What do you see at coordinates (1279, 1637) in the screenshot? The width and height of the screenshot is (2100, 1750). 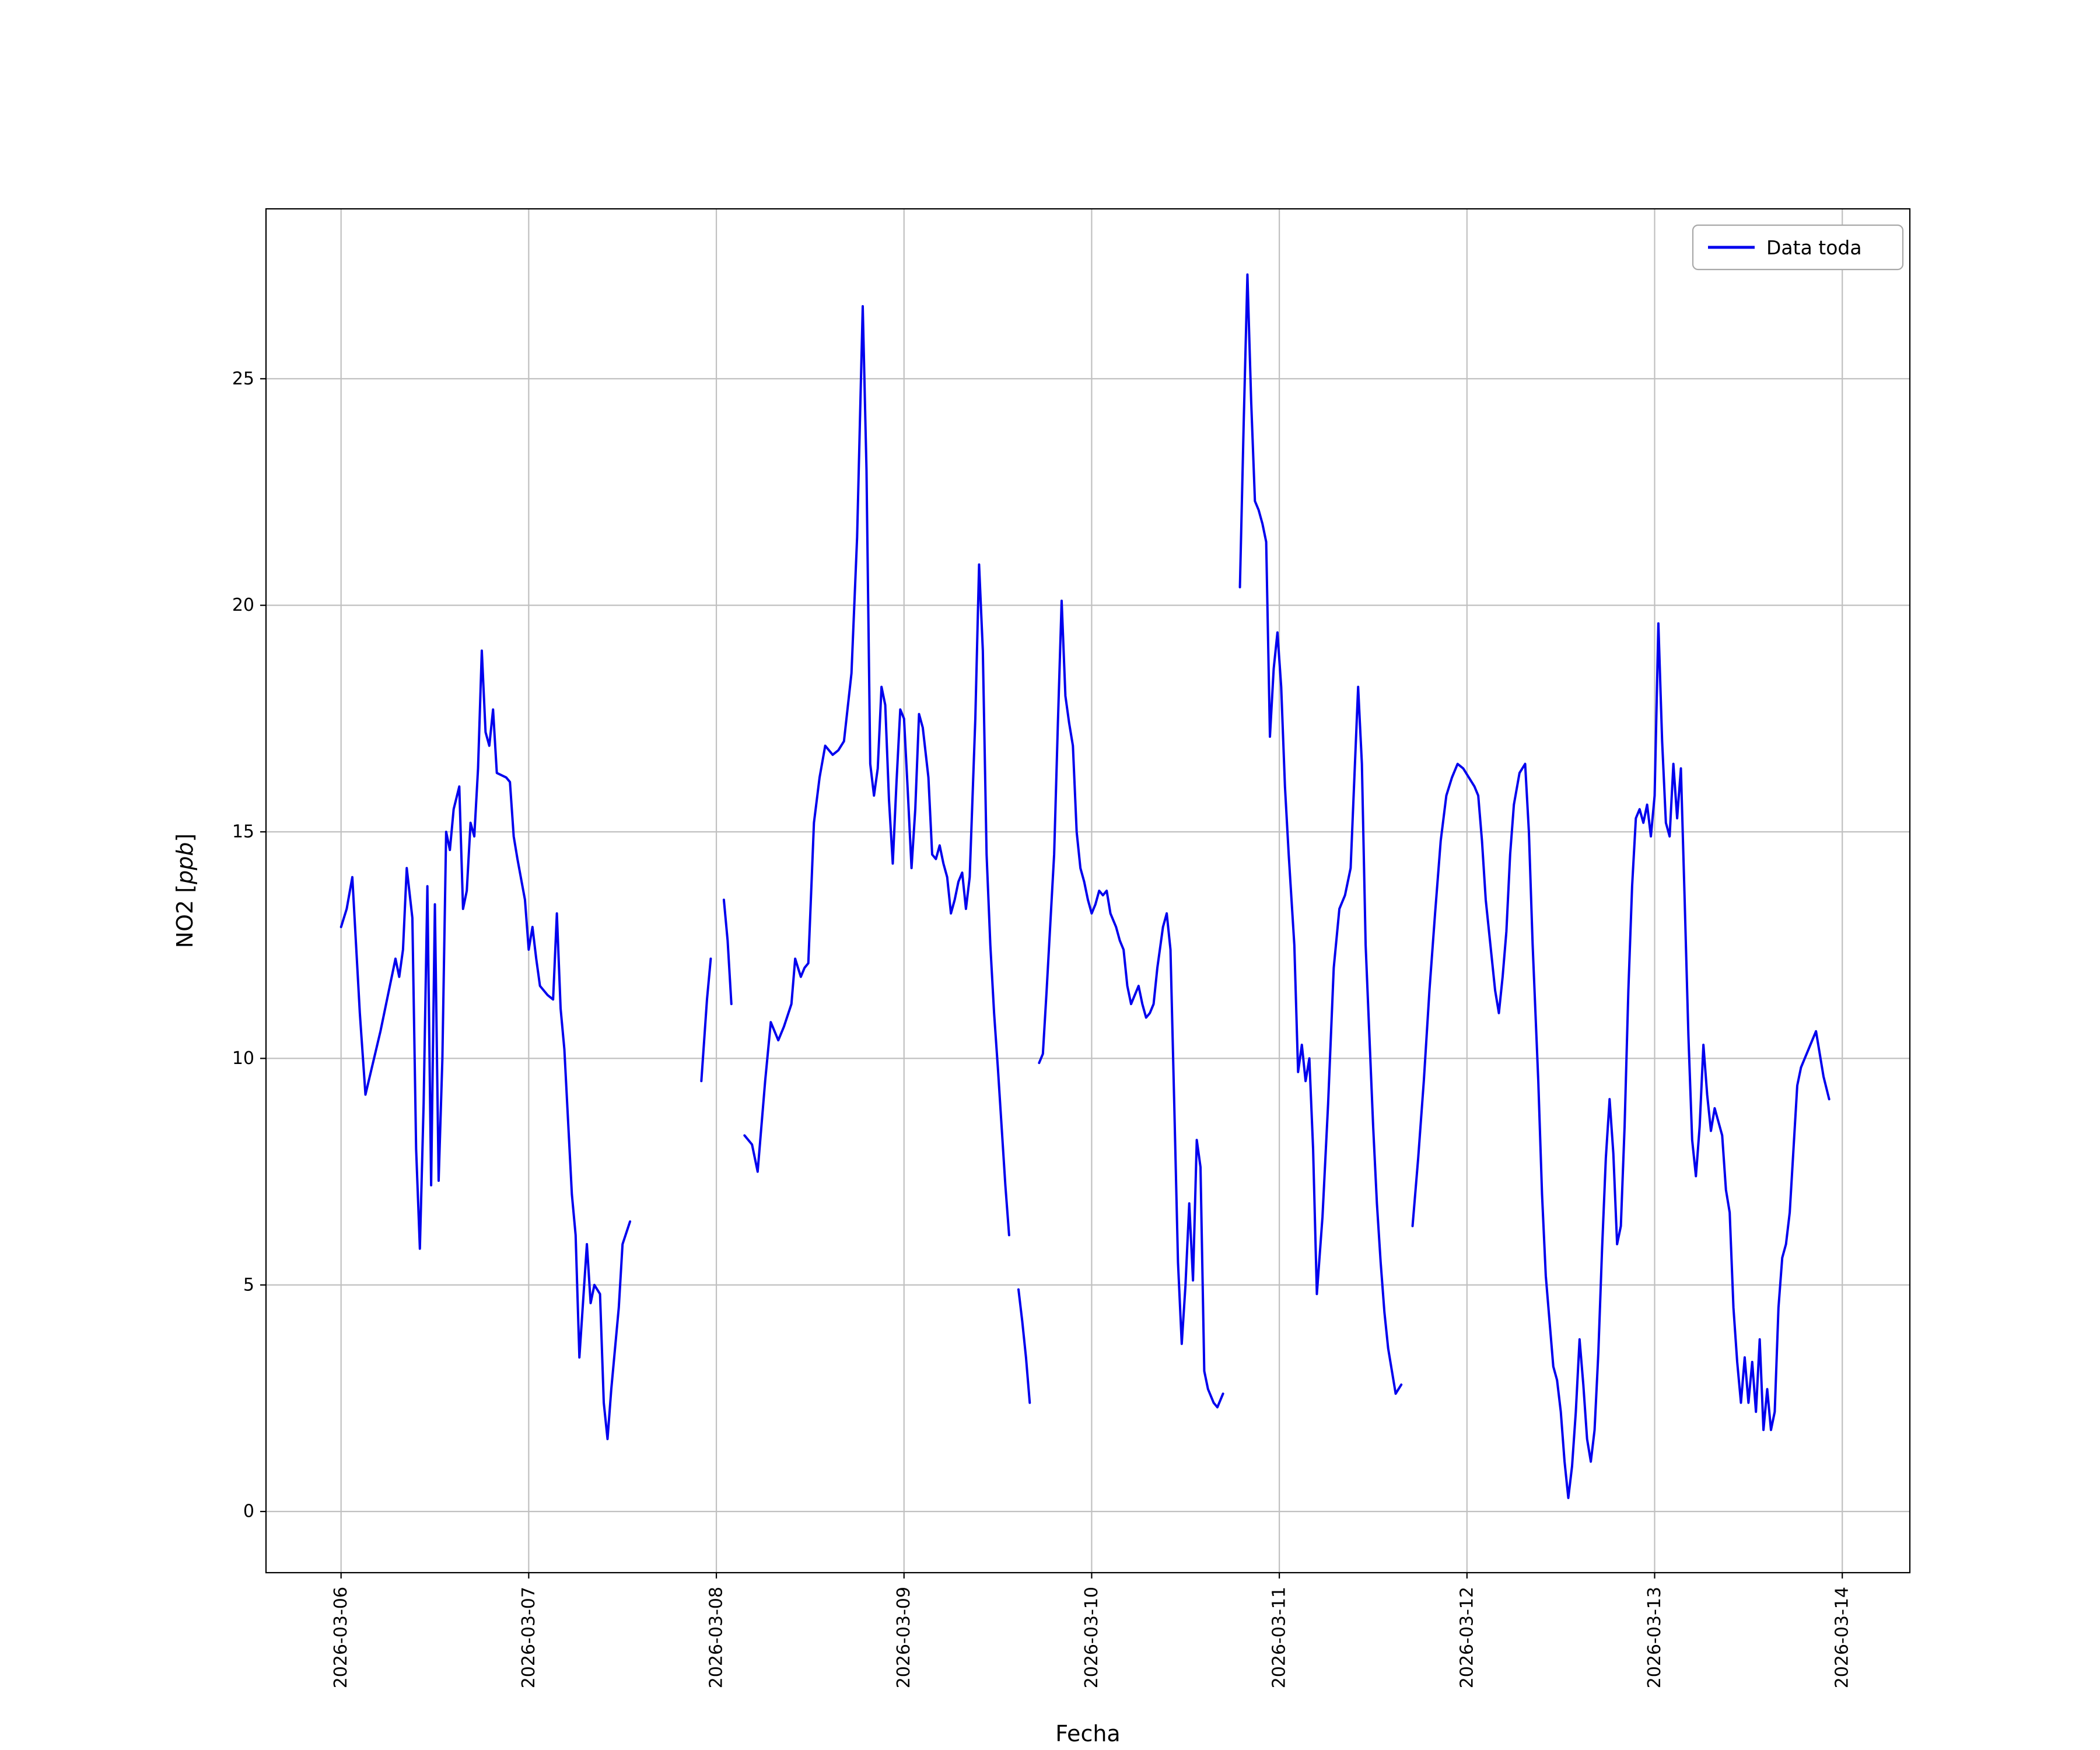 I see `x-tick-label: 2026-03-11` at bounding box center [1279, 1637].